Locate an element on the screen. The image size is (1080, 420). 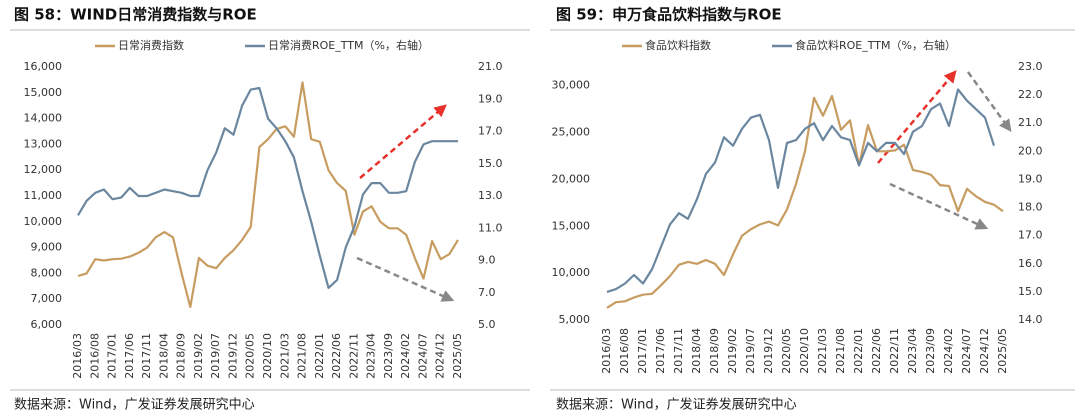
y2-tick-label: 14.0 is located at coordinates (1030, 319).